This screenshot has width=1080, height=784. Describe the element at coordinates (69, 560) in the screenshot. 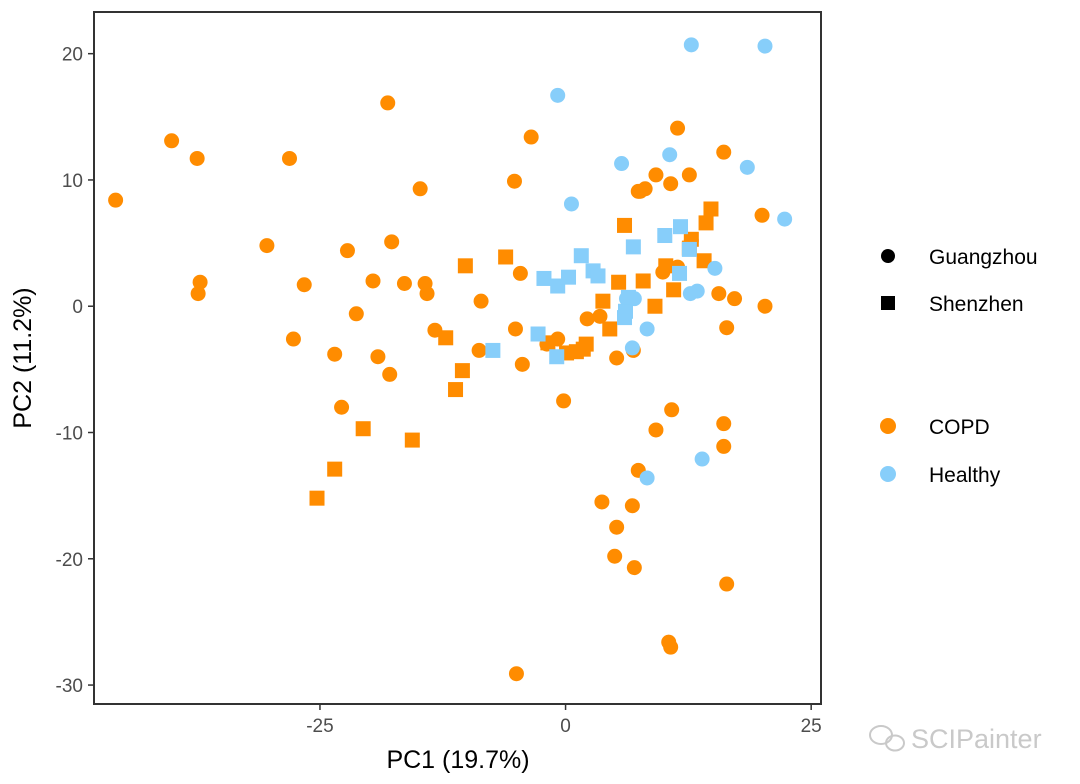

I see `y-tick-label: -20` at that location.